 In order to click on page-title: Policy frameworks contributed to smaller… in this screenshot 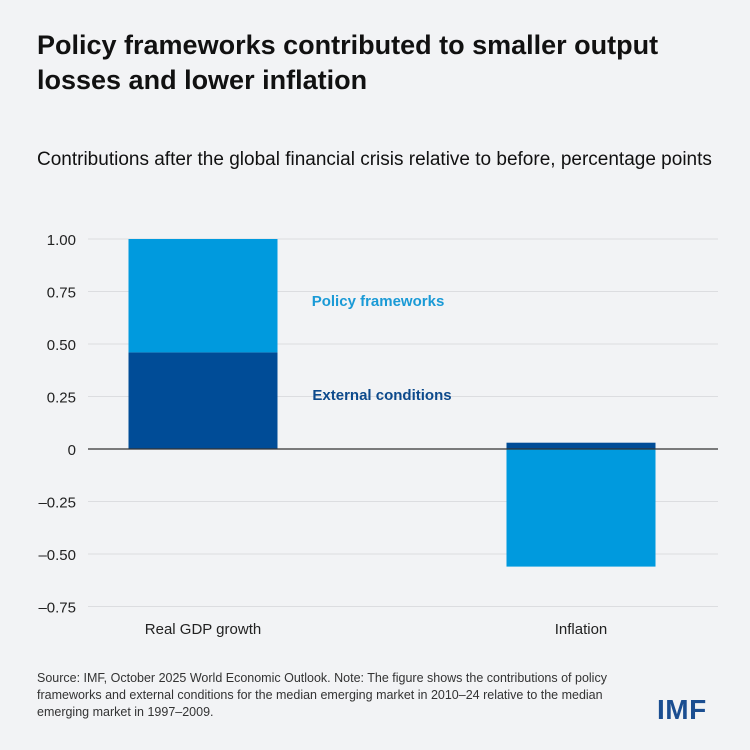, I will do `click(348, 62)`.